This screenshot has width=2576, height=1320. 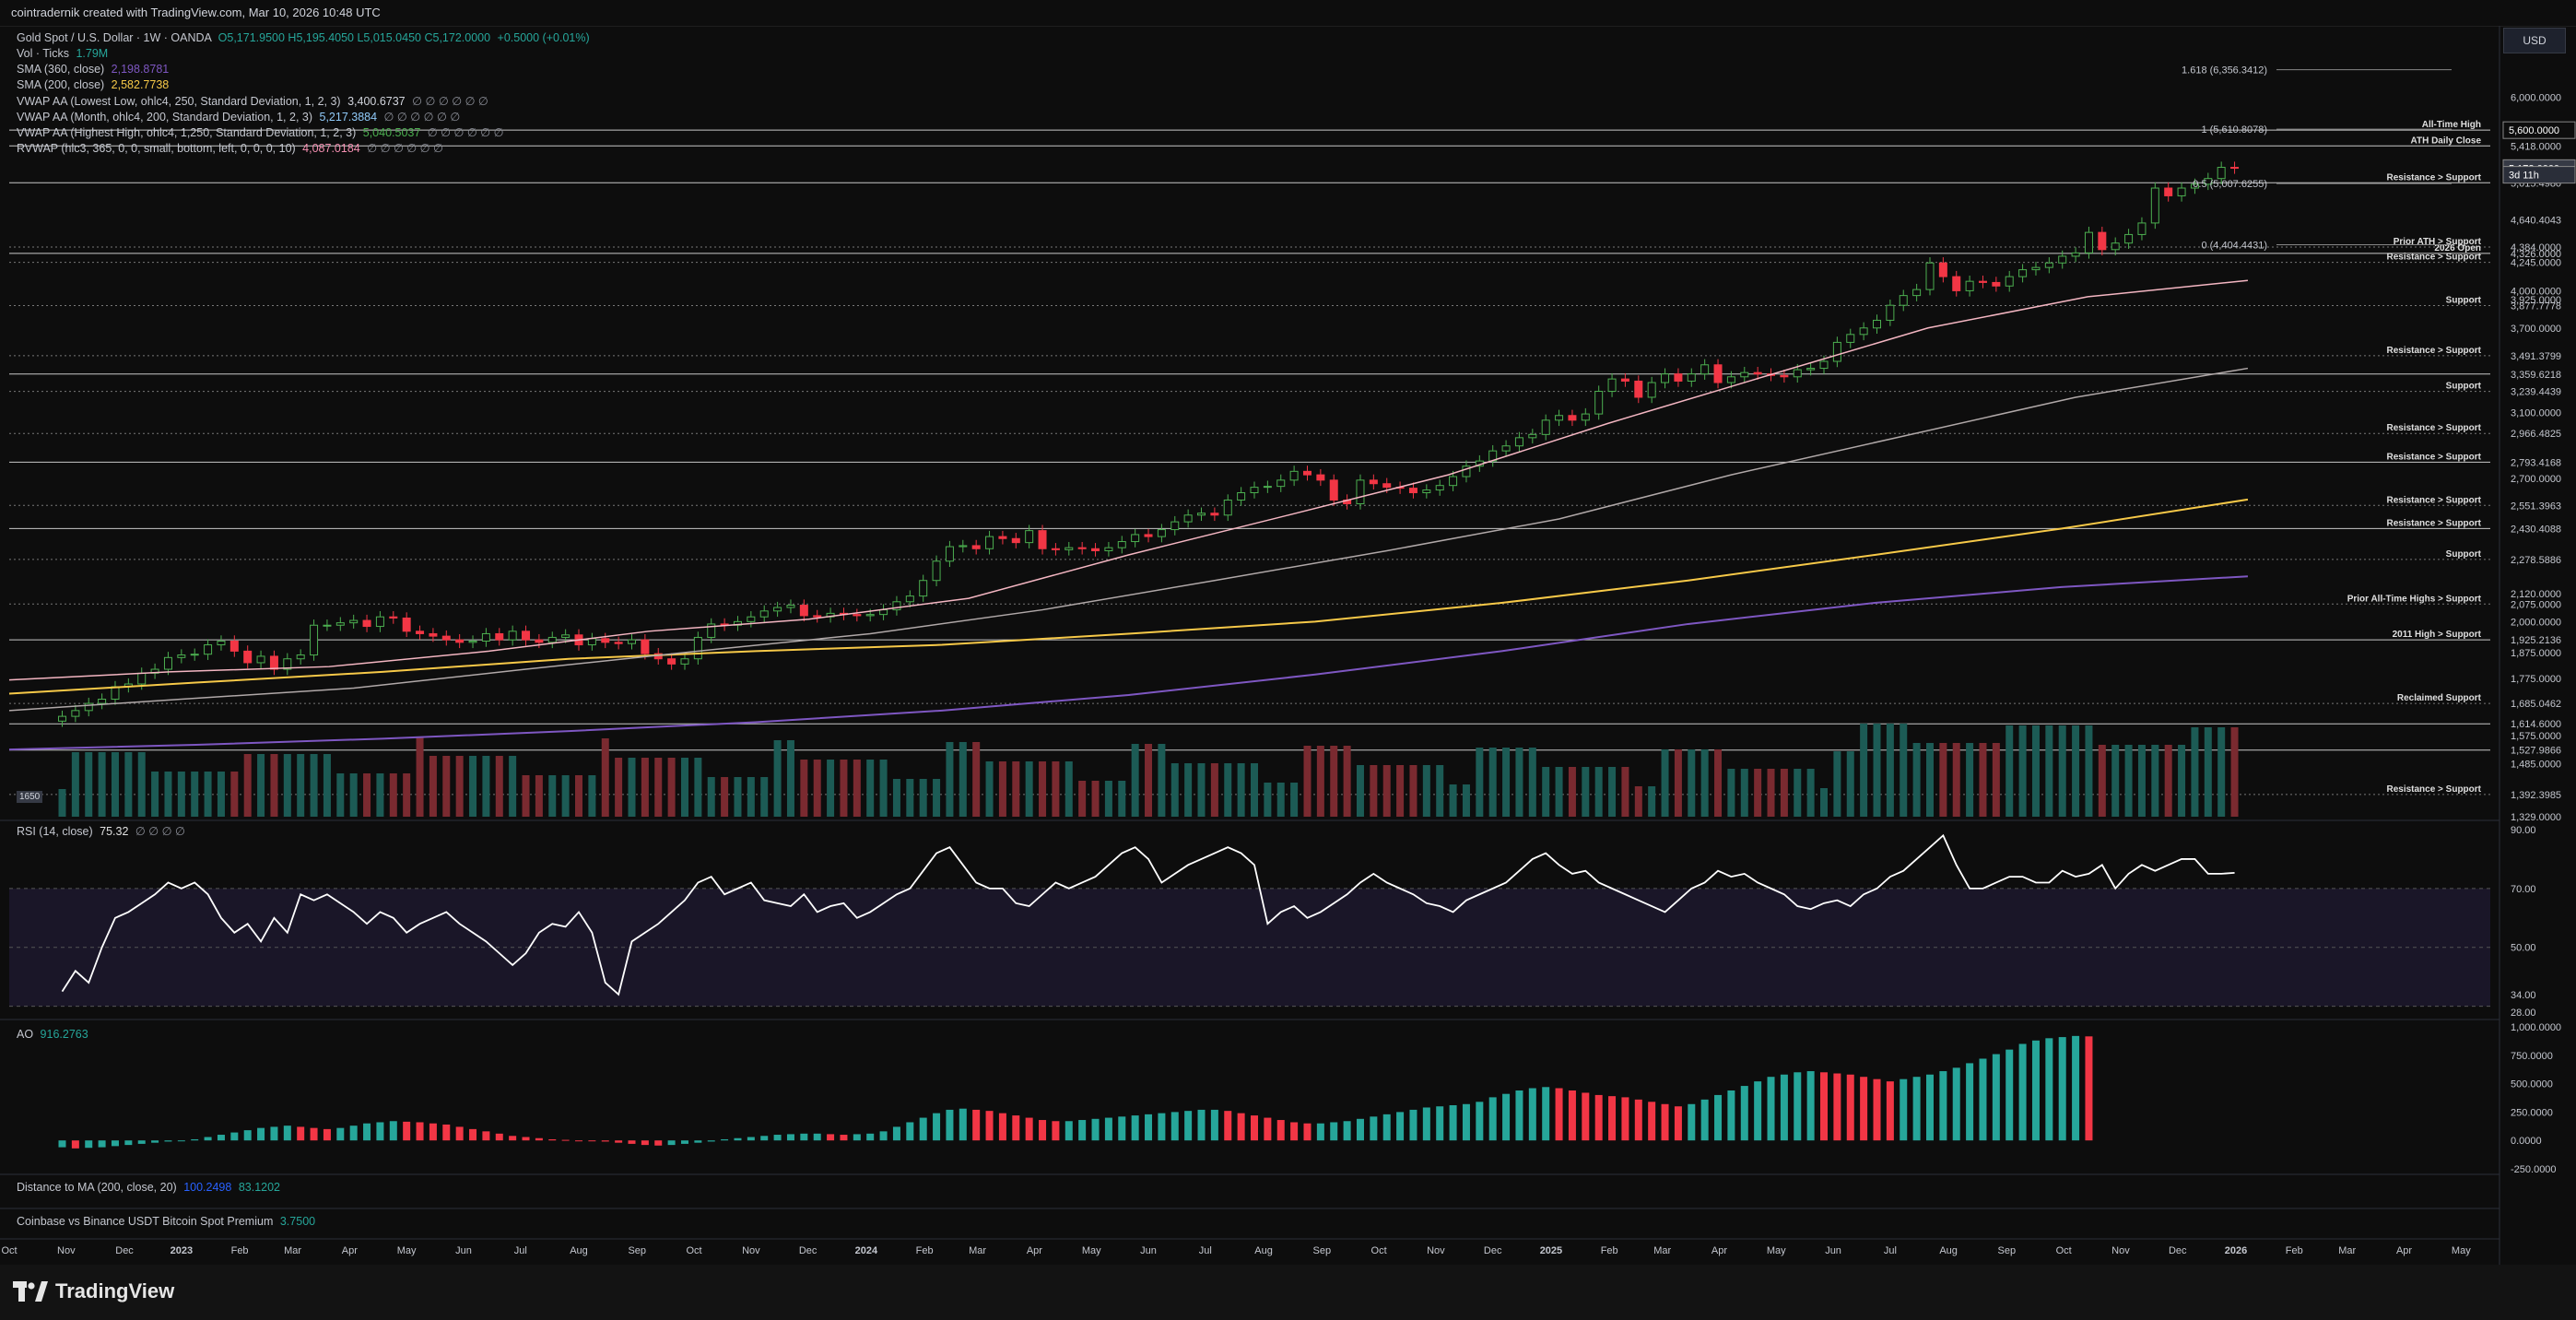 I want to click on currency-button: USD, so click(x=2534, y=40).